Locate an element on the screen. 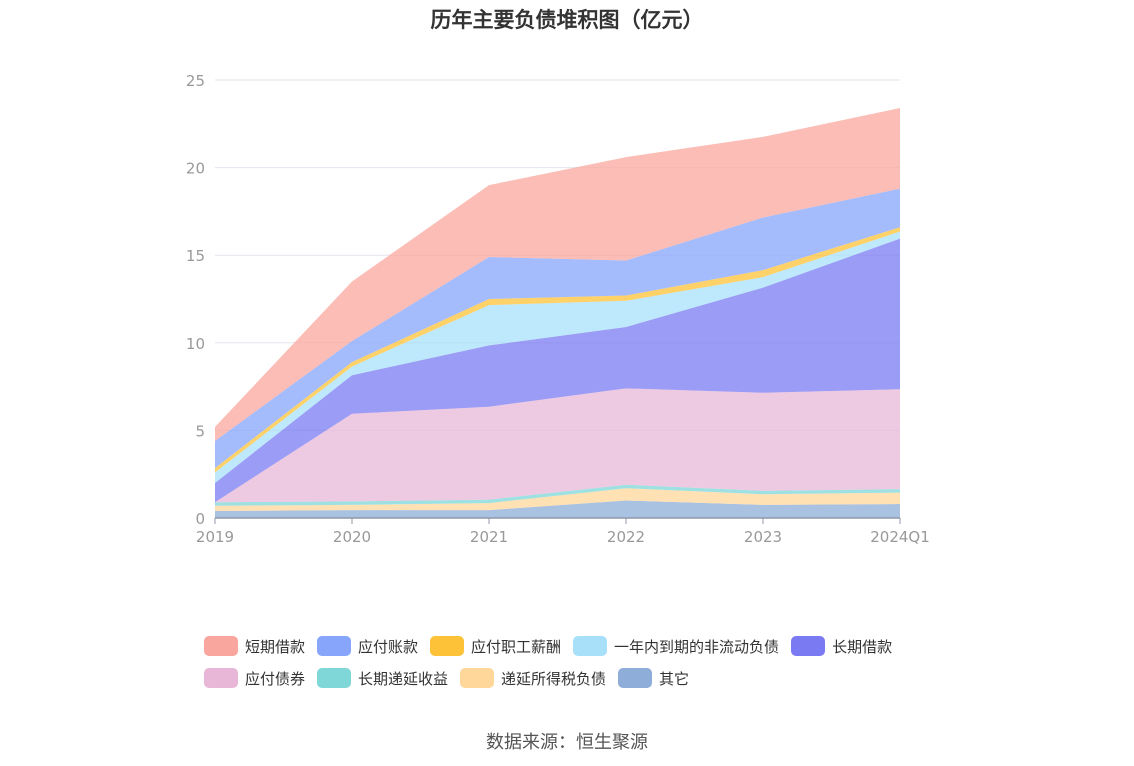 The image size is (1134, 766). x-tick-label: 2021 is located at coordinates (489, 537).